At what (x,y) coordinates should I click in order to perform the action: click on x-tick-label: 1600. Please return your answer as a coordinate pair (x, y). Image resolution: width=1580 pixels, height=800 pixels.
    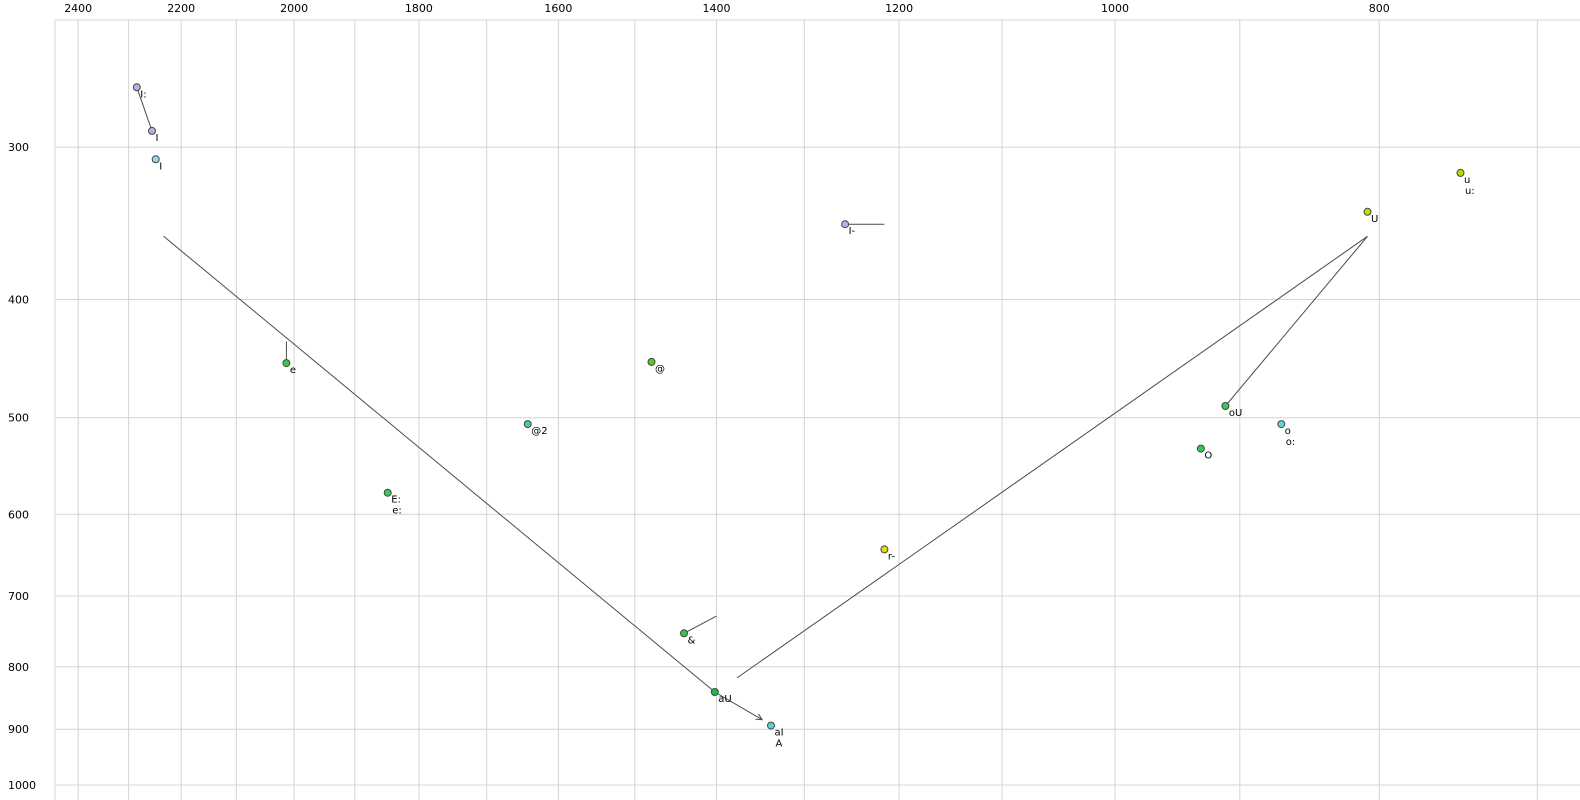
    Looking at the image, I should click on (558, 8).